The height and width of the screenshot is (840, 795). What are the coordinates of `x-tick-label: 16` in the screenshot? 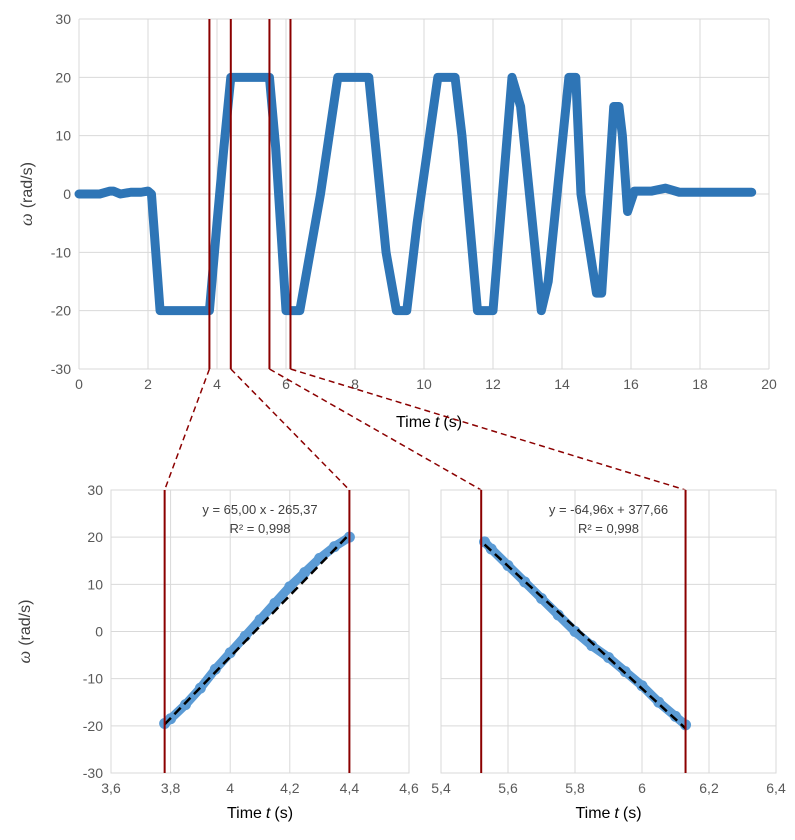 It's located at (631, 384).